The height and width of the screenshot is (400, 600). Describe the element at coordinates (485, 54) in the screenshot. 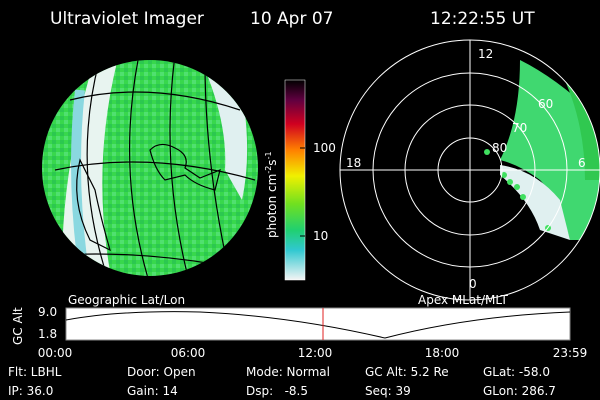

I see `mlt-label: 12` at that location.